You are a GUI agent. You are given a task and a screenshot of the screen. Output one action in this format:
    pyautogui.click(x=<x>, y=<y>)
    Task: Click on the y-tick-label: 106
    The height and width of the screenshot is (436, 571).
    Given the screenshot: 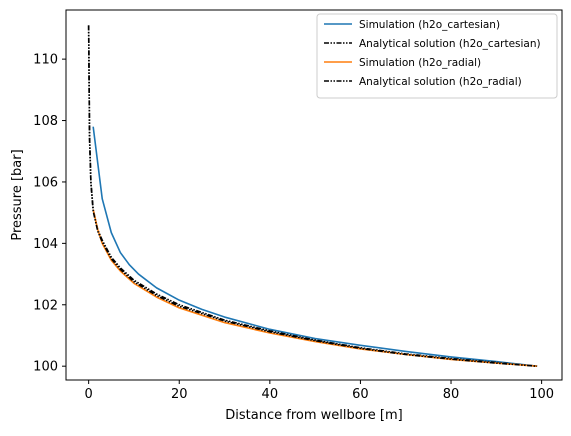 What is the action you would take?
    pyautogui.click(x=45, y=182)
    